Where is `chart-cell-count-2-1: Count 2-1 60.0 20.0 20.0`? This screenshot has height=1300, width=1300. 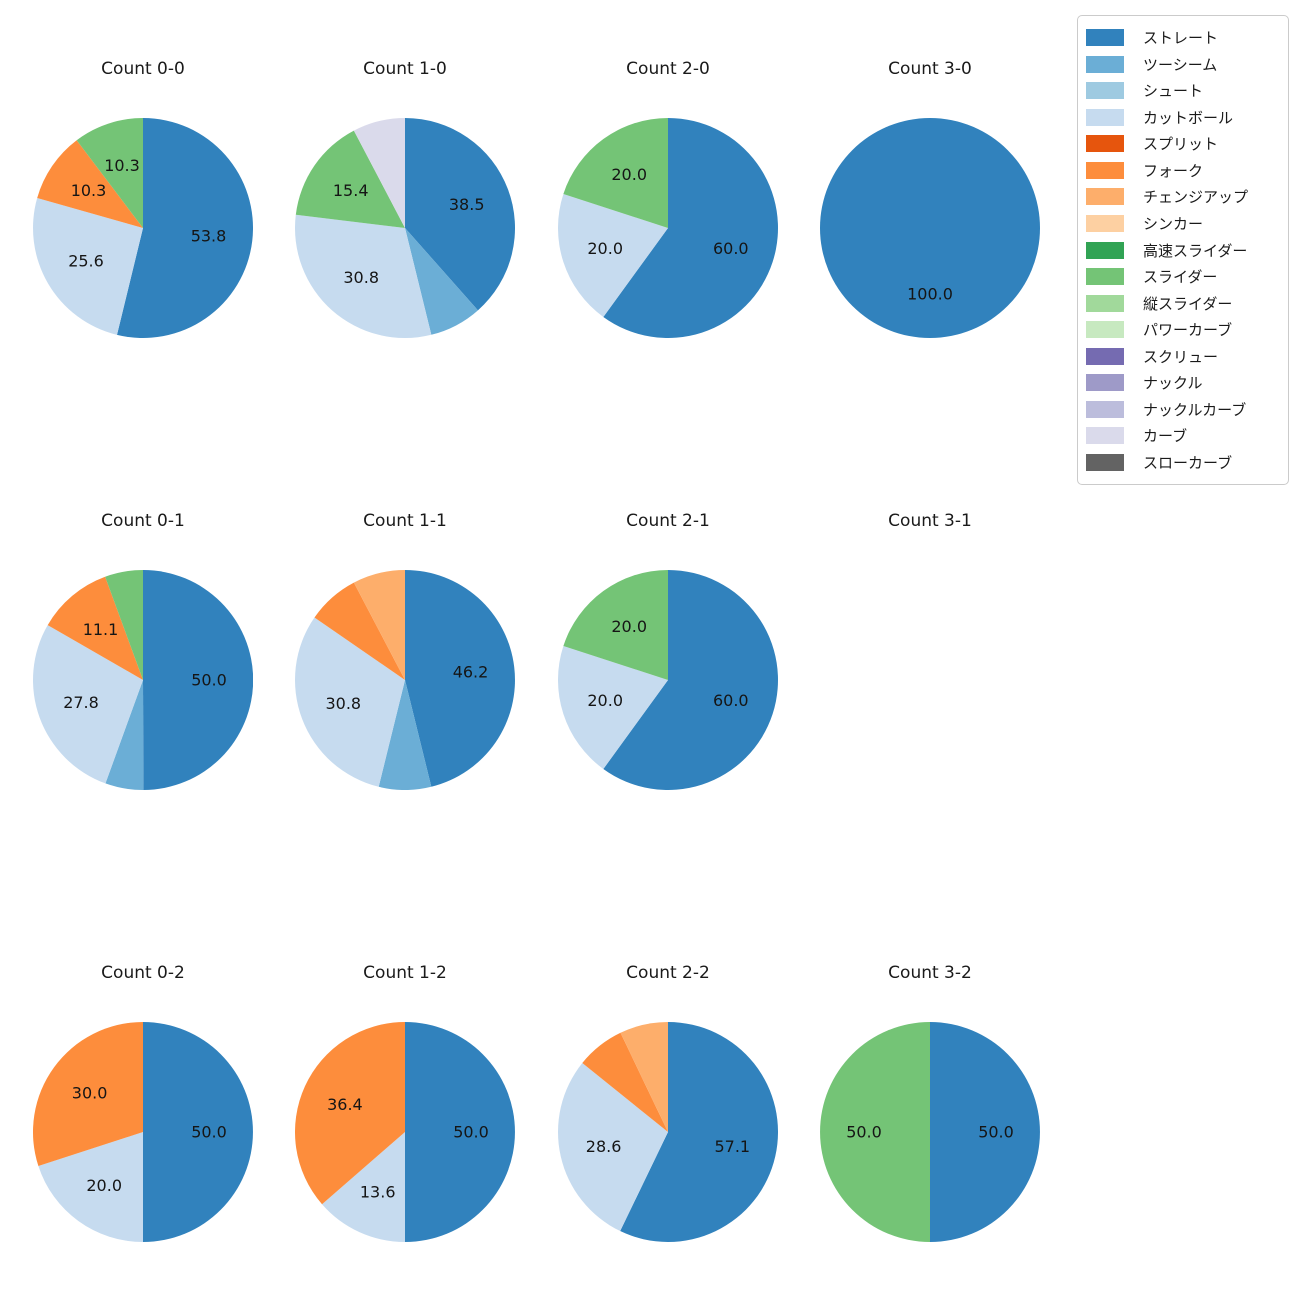
chart-cell-count-2-1: Count 2-1 60.0 20.0 20.0 is located at coordinates (668, 649).